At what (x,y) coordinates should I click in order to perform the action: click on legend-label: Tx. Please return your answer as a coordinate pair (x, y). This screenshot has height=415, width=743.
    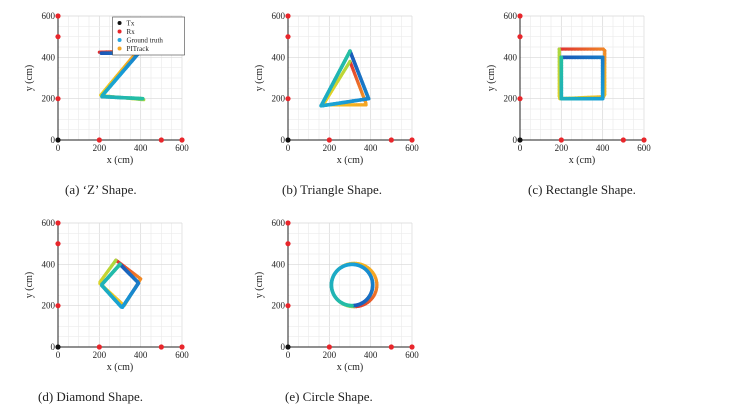
    Looking at the image, I should click on (131, 24).